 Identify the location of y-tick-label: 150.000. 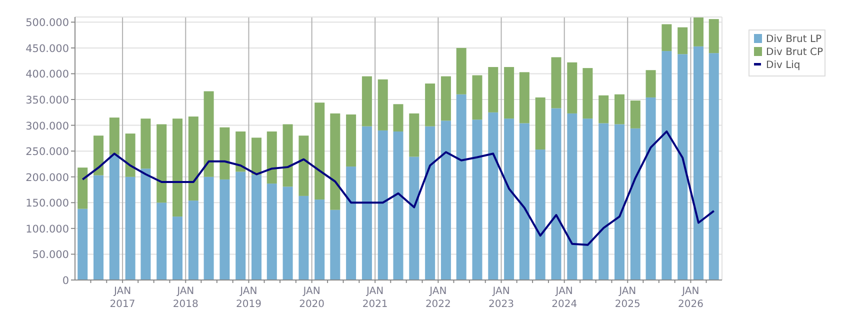
(47, 204).